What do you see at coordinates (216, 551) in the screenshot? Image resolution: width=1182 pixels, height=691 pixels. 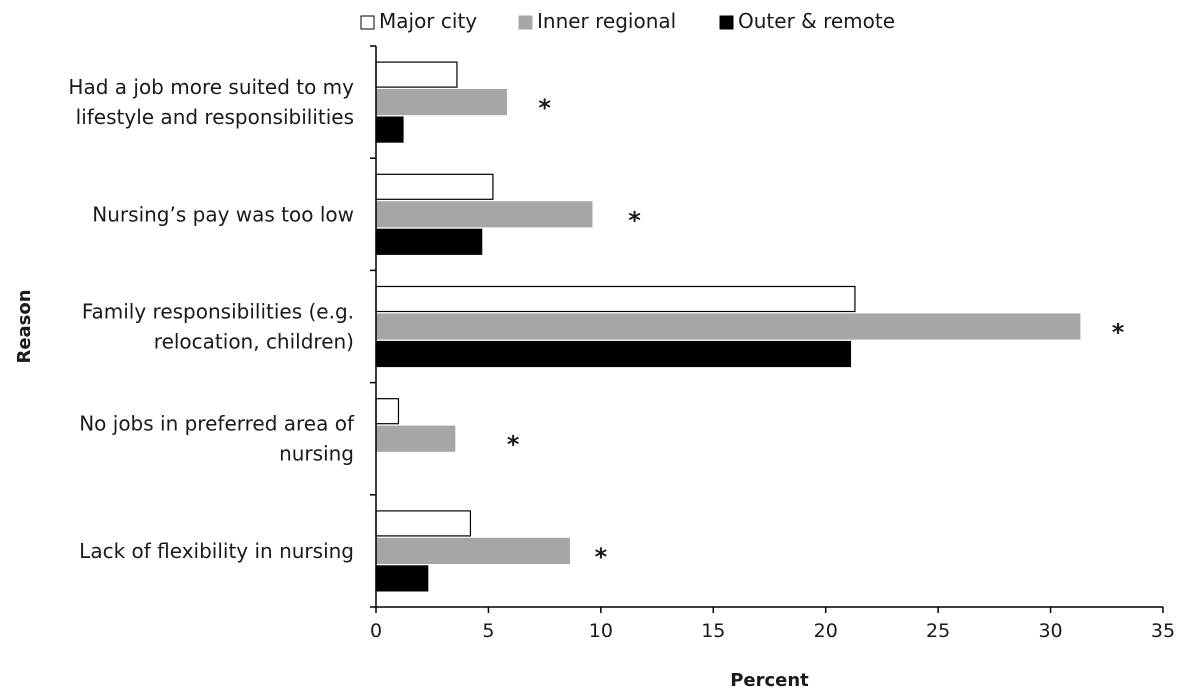 I see `category-label-4-0: Lack of flexibility in nursing` at bounding box center [216, 551].